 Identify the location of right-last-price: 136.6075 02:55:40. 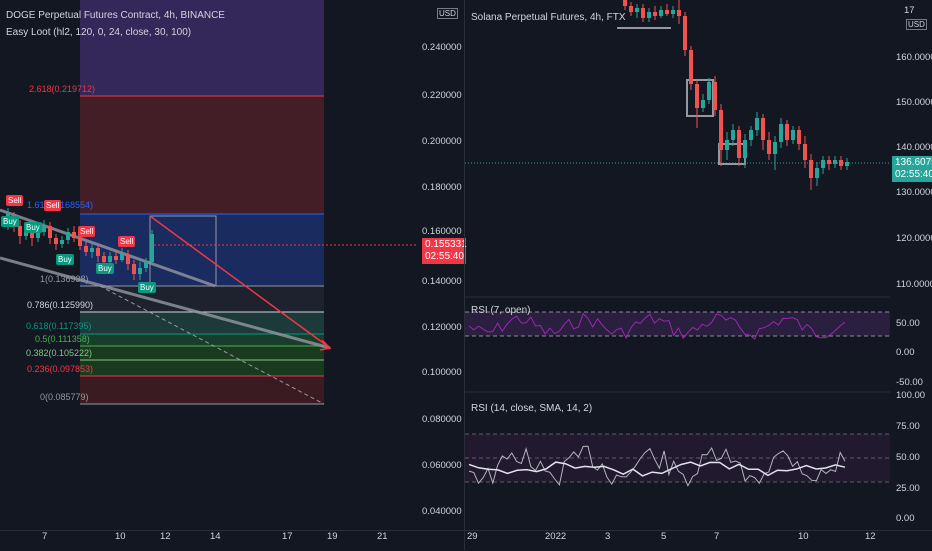
(912, 169).